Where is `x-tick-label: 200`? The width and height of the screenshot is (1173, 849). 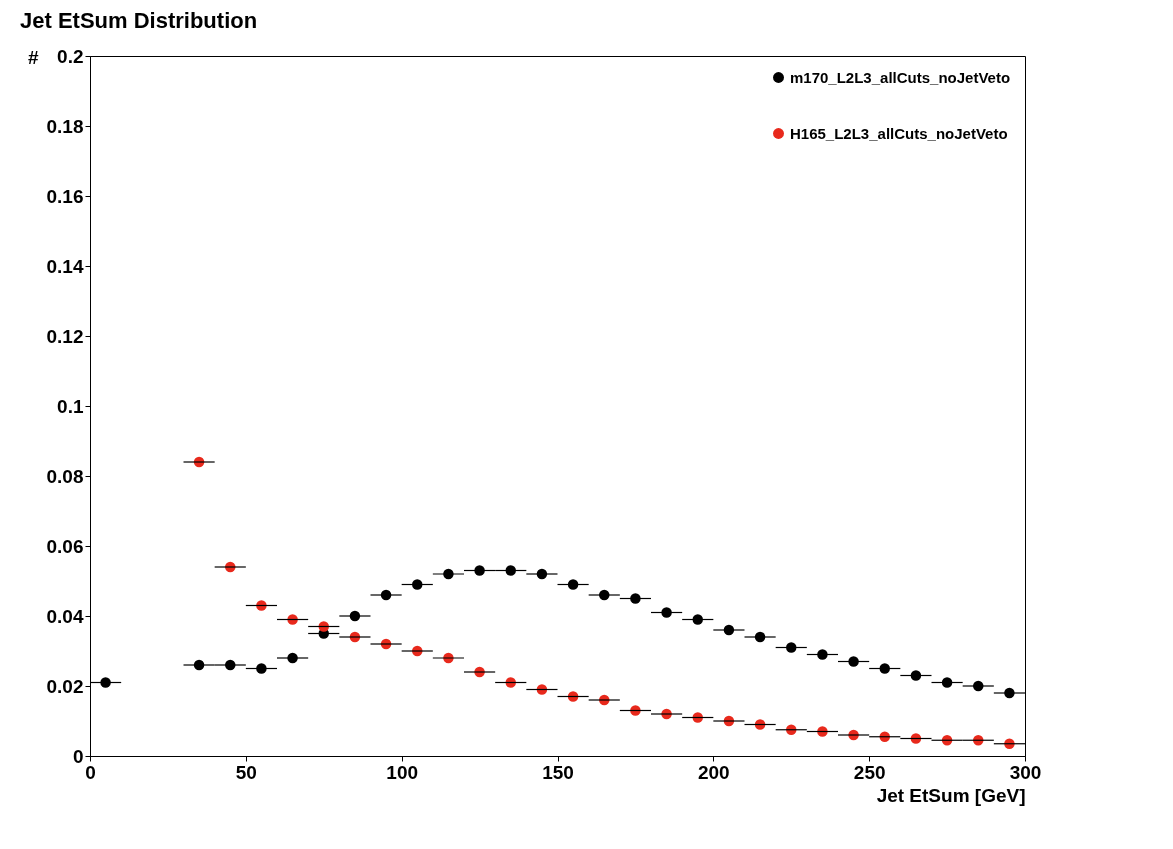 x-tick-label: 200 is located at coordinates (713, 772).